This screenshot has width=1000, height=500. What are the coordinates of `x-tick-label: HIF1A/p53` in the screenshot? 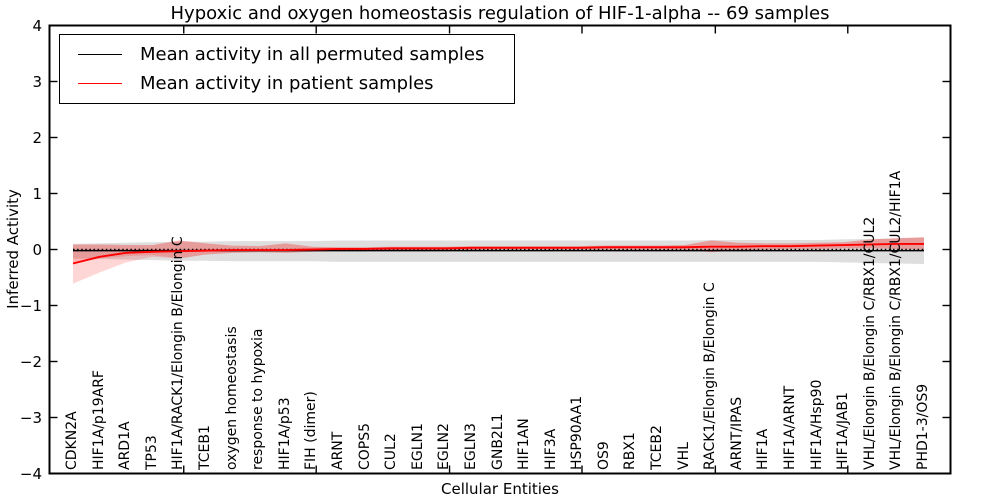 It's located at (284, 433).